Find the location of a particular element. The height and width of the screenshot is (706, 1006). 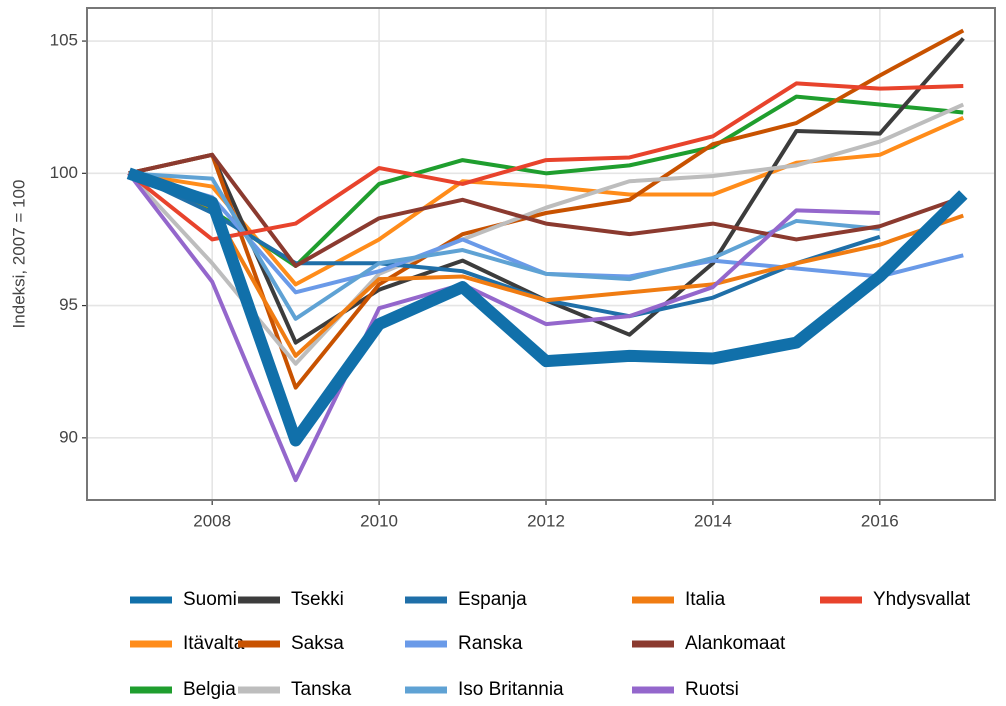

legend-label: Alankomaat is located at coordinates (735, 643).